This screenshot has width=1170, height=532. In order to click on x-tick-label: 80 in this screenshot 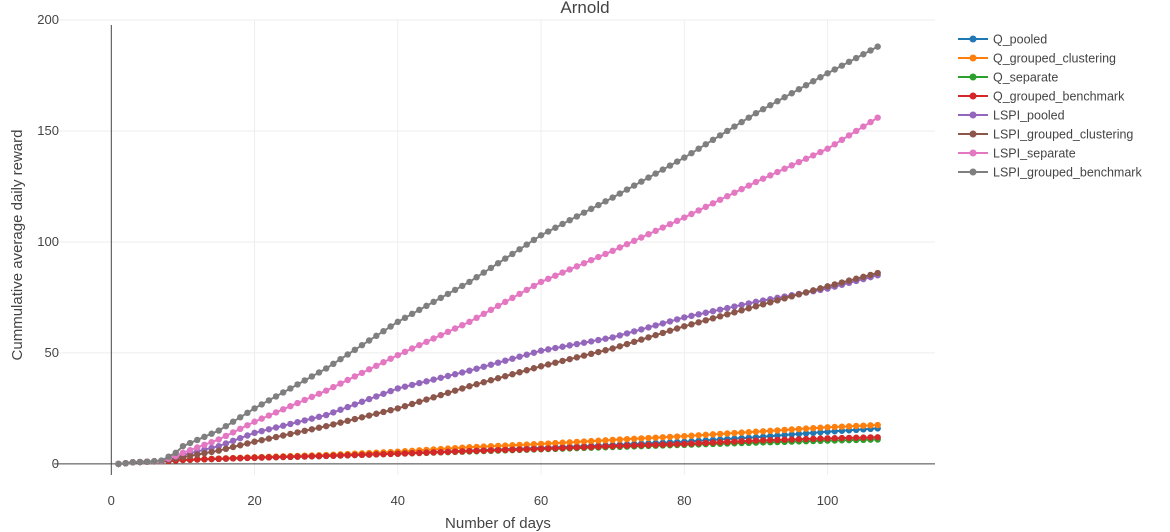, I will do `click(684, 500)`.